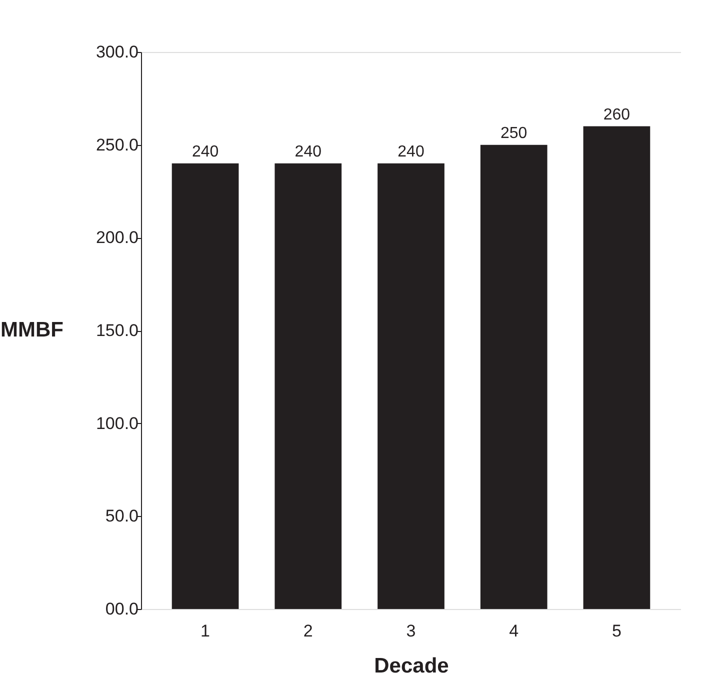 The width and height of the screenshot is (725, 679). I want to click on y-axis-title: MMBF, so click(32, 330).